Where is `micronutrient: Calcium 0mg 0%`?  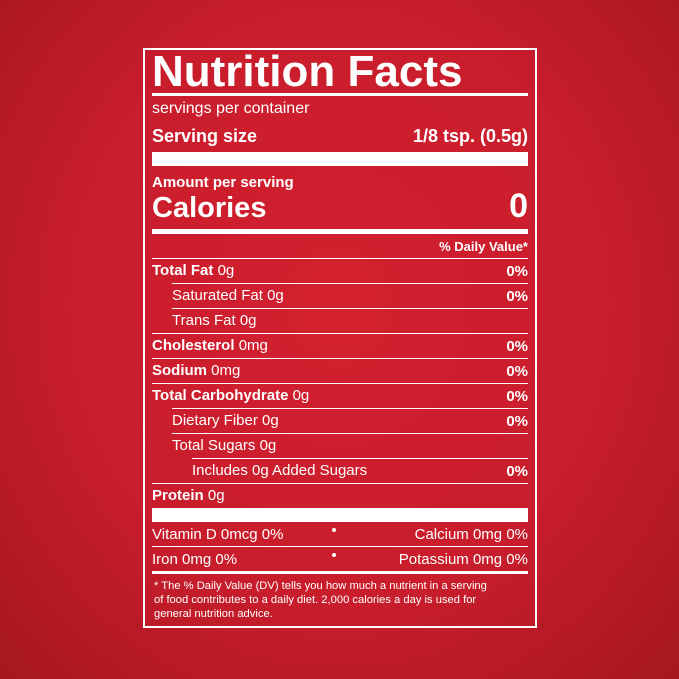 micronutrient: Calcium 0mg 0% is located at coordinates (471, 534).